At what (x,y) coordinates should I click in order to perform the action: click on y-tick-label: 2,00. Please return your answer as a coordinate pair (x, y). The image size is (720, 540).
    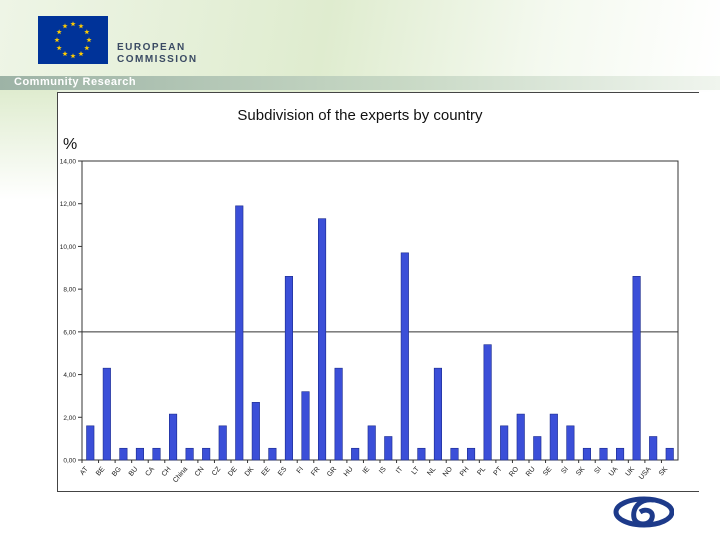
    Looking at the image, I should click on (69, 418).